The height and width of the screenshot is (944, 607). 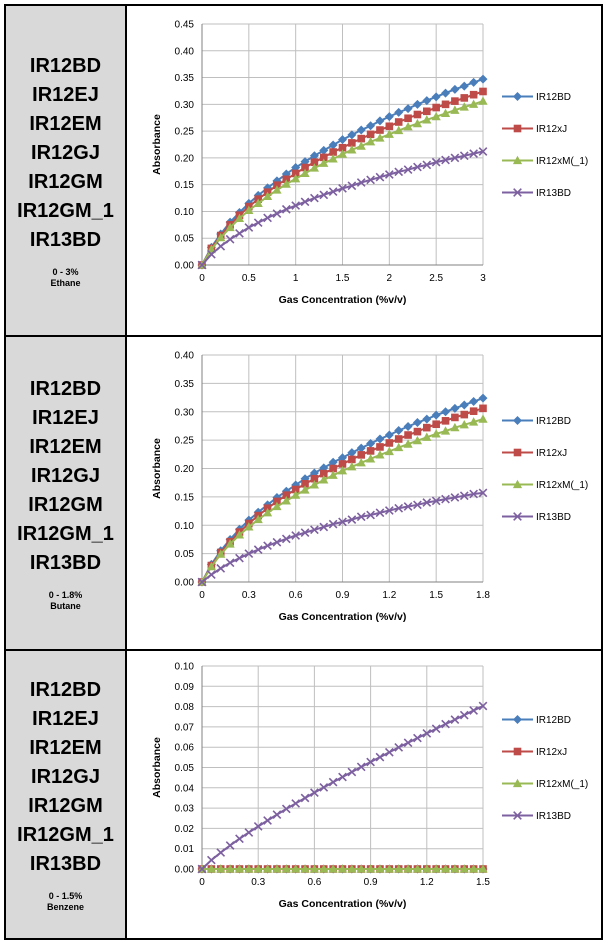 I want to click on y-tick-label: 0.40, so click(x=185, y=51).